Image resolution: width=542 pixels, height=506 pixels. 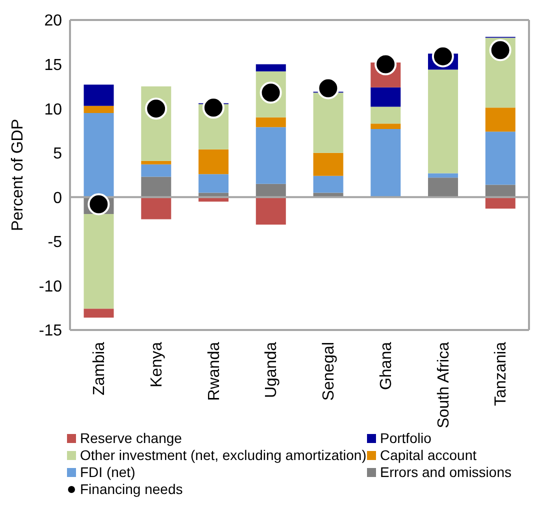 What do you see at coordinates (223, 455) in the screenshot?
I see `legend-label: Other investment (net, excluding amortization)` at bounding box center [223, 455].